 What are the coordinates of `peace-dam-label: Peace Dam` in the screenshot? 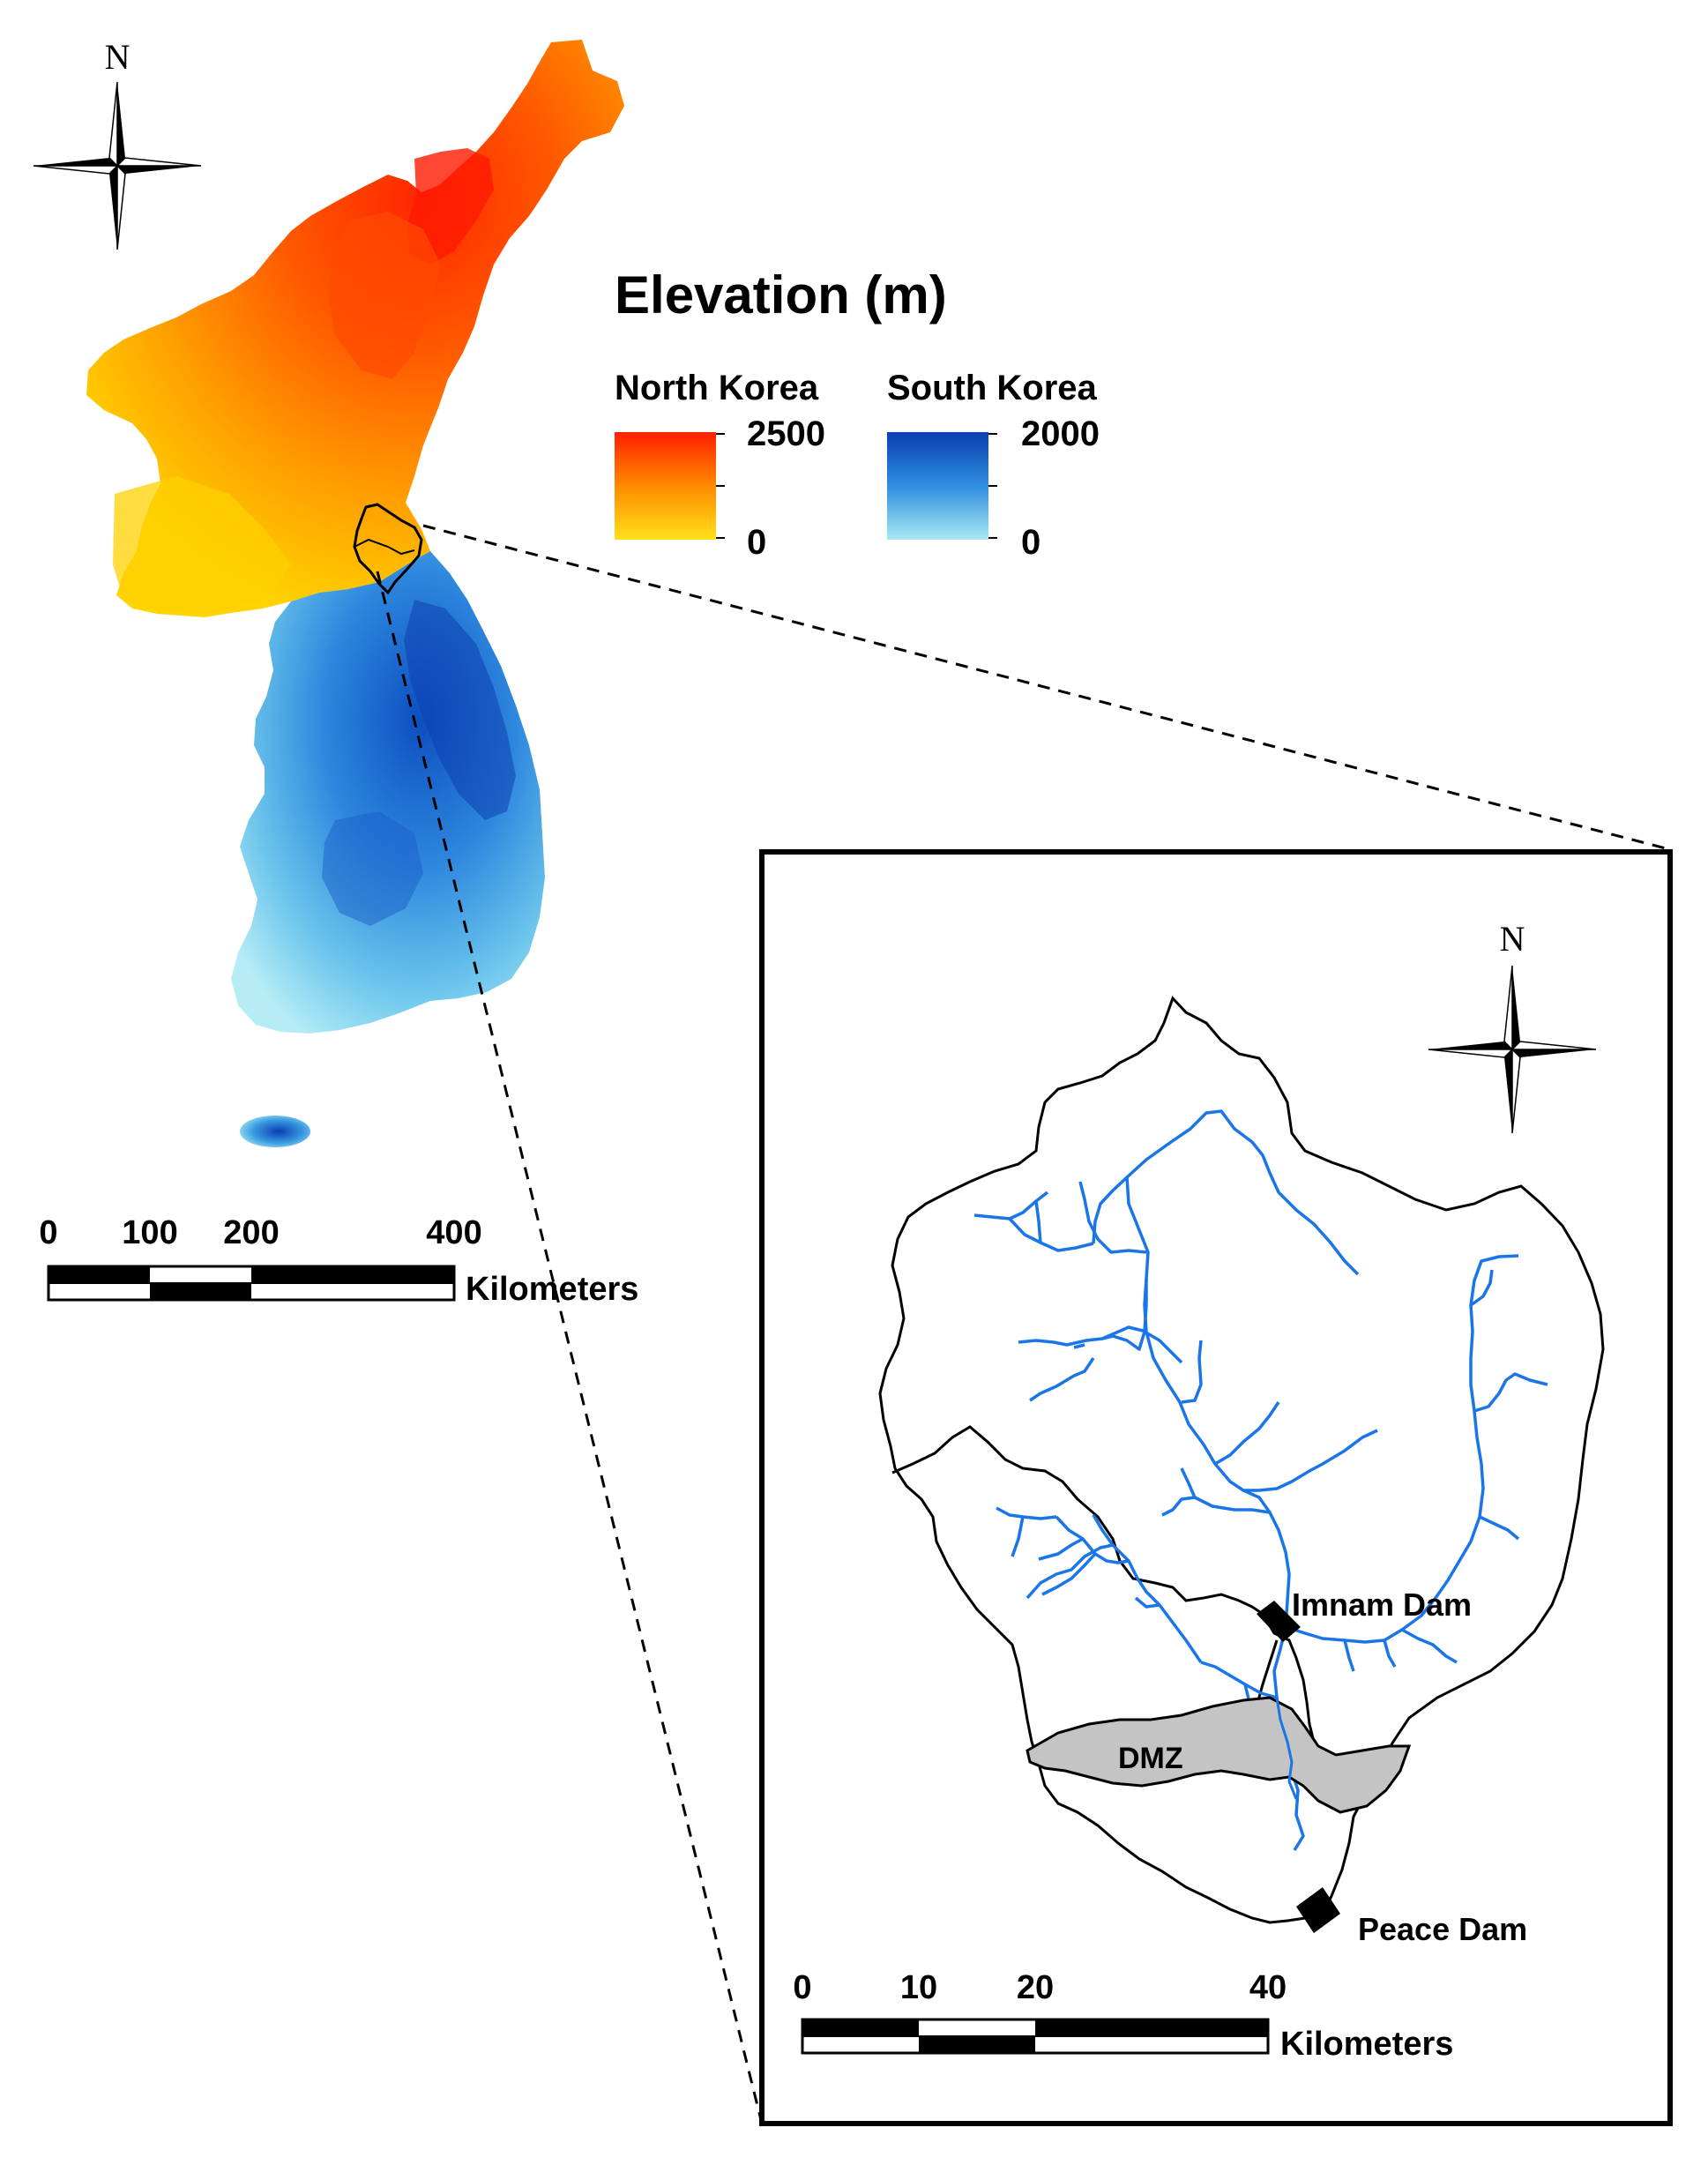 It's located at (1442, 1929).